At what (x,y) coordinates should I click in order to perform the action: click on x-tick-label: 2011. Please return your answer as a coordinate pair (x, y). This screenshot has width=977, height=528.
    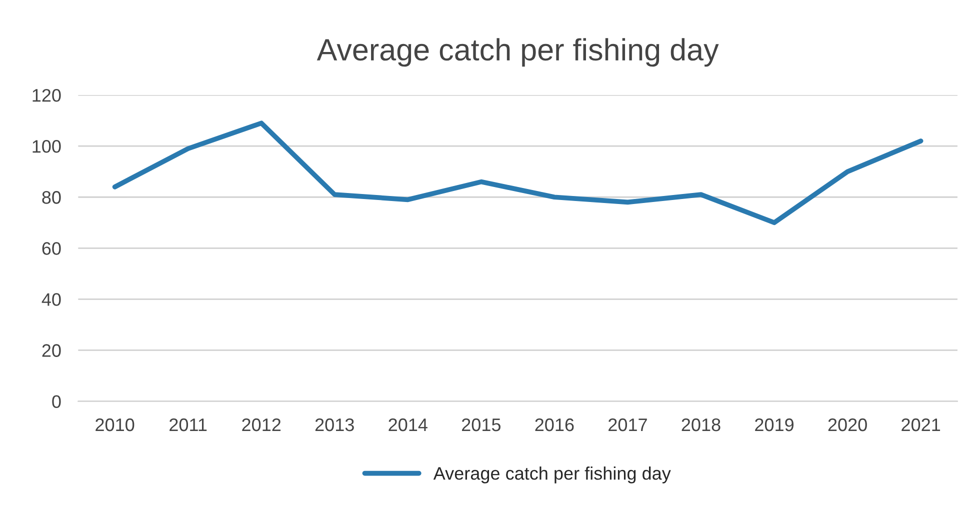
    Looking at the image, I should click on (188, 425).